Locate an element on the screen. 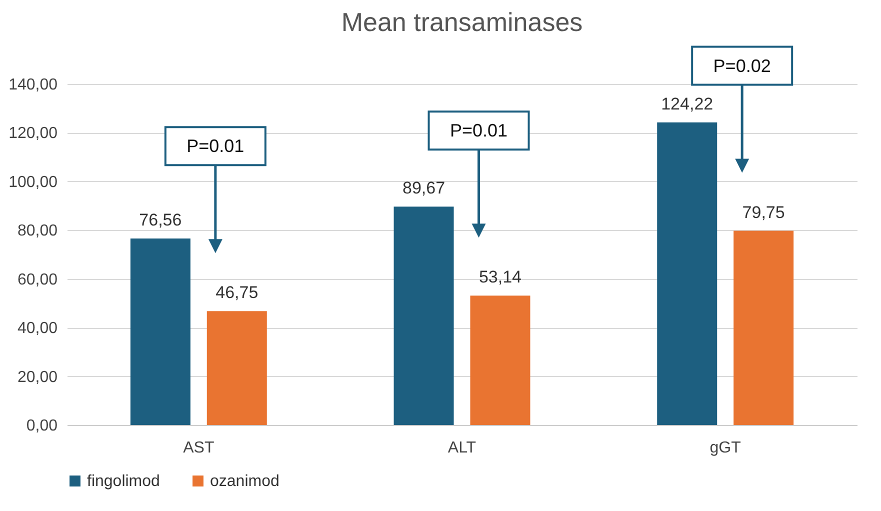 This screenshot has height=511, width=881. y-tick-label: 40,00 is located at coordinates (37, 329).